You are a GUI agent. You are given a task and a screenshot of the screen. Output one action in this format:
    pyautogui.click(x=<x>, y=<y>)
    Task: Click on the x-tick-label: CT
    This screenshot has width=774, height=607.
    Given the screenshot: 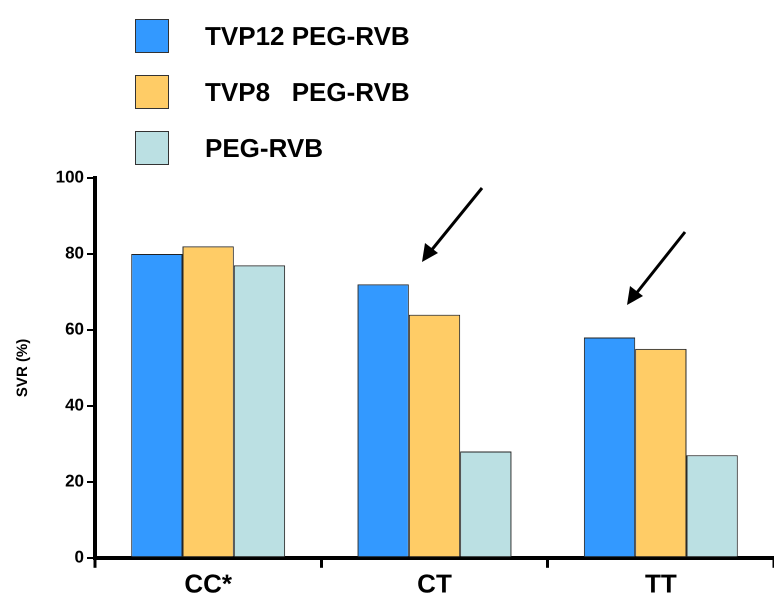 What is the action you would take?
    pyautogui.click(x=434, y=583)
    